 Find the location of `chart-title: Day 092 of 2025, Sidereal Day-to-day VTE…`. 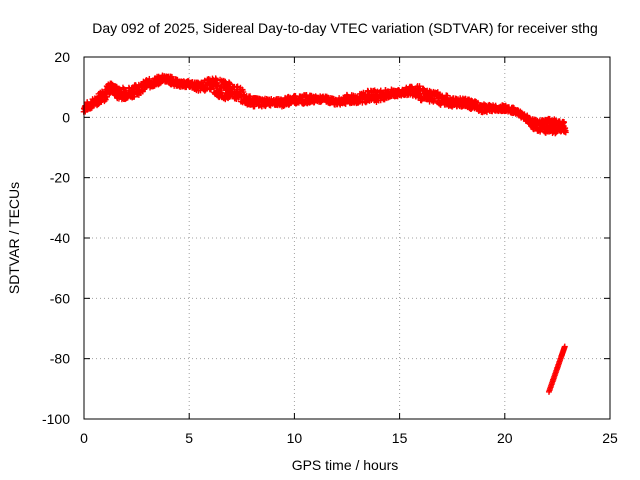

chart-title: Day 092 of 2025, Sidereal Day-to-day VTE… is located at coordinates (345, 28).